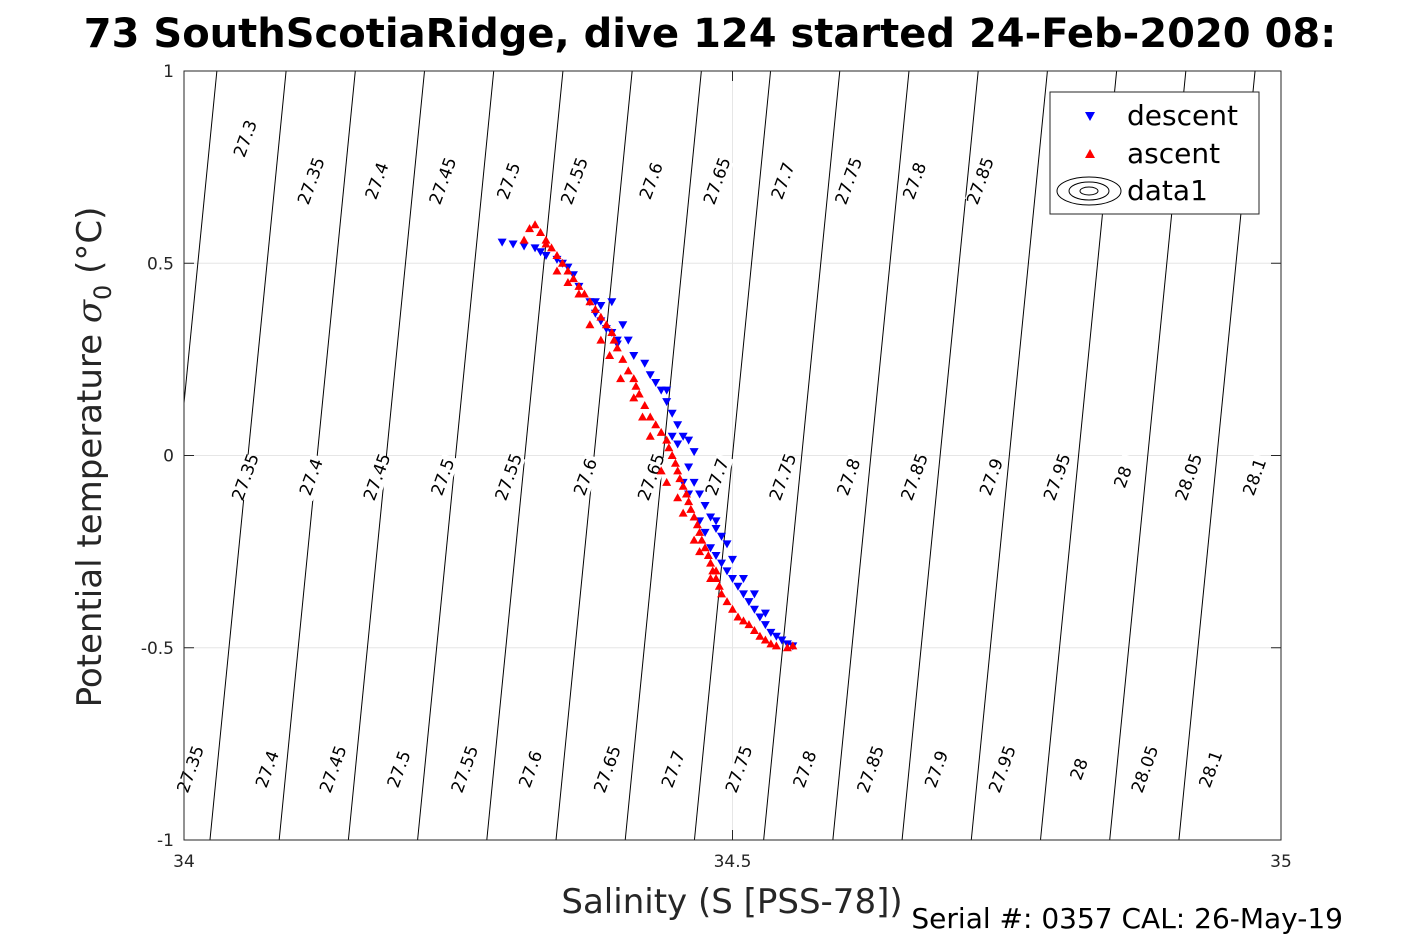 This screenshot has width=1417, height=945. I want to click on x-tick-label-2: 35, so click(1281, 862).